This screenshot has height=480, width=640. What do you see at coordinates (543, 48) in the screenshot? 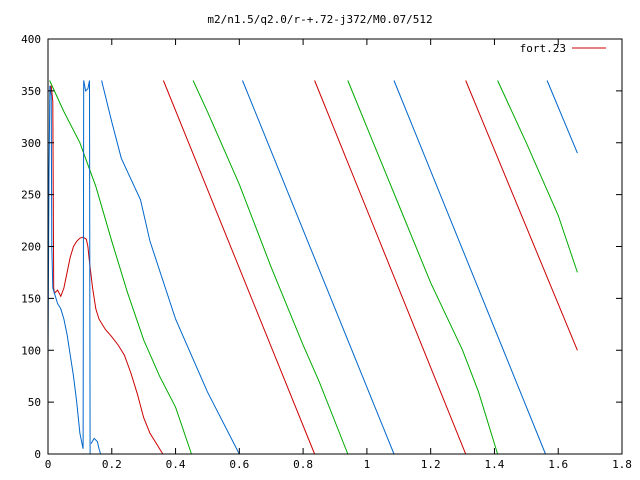
I see `legend-label: fort.23` at bounding box center [543, 48].